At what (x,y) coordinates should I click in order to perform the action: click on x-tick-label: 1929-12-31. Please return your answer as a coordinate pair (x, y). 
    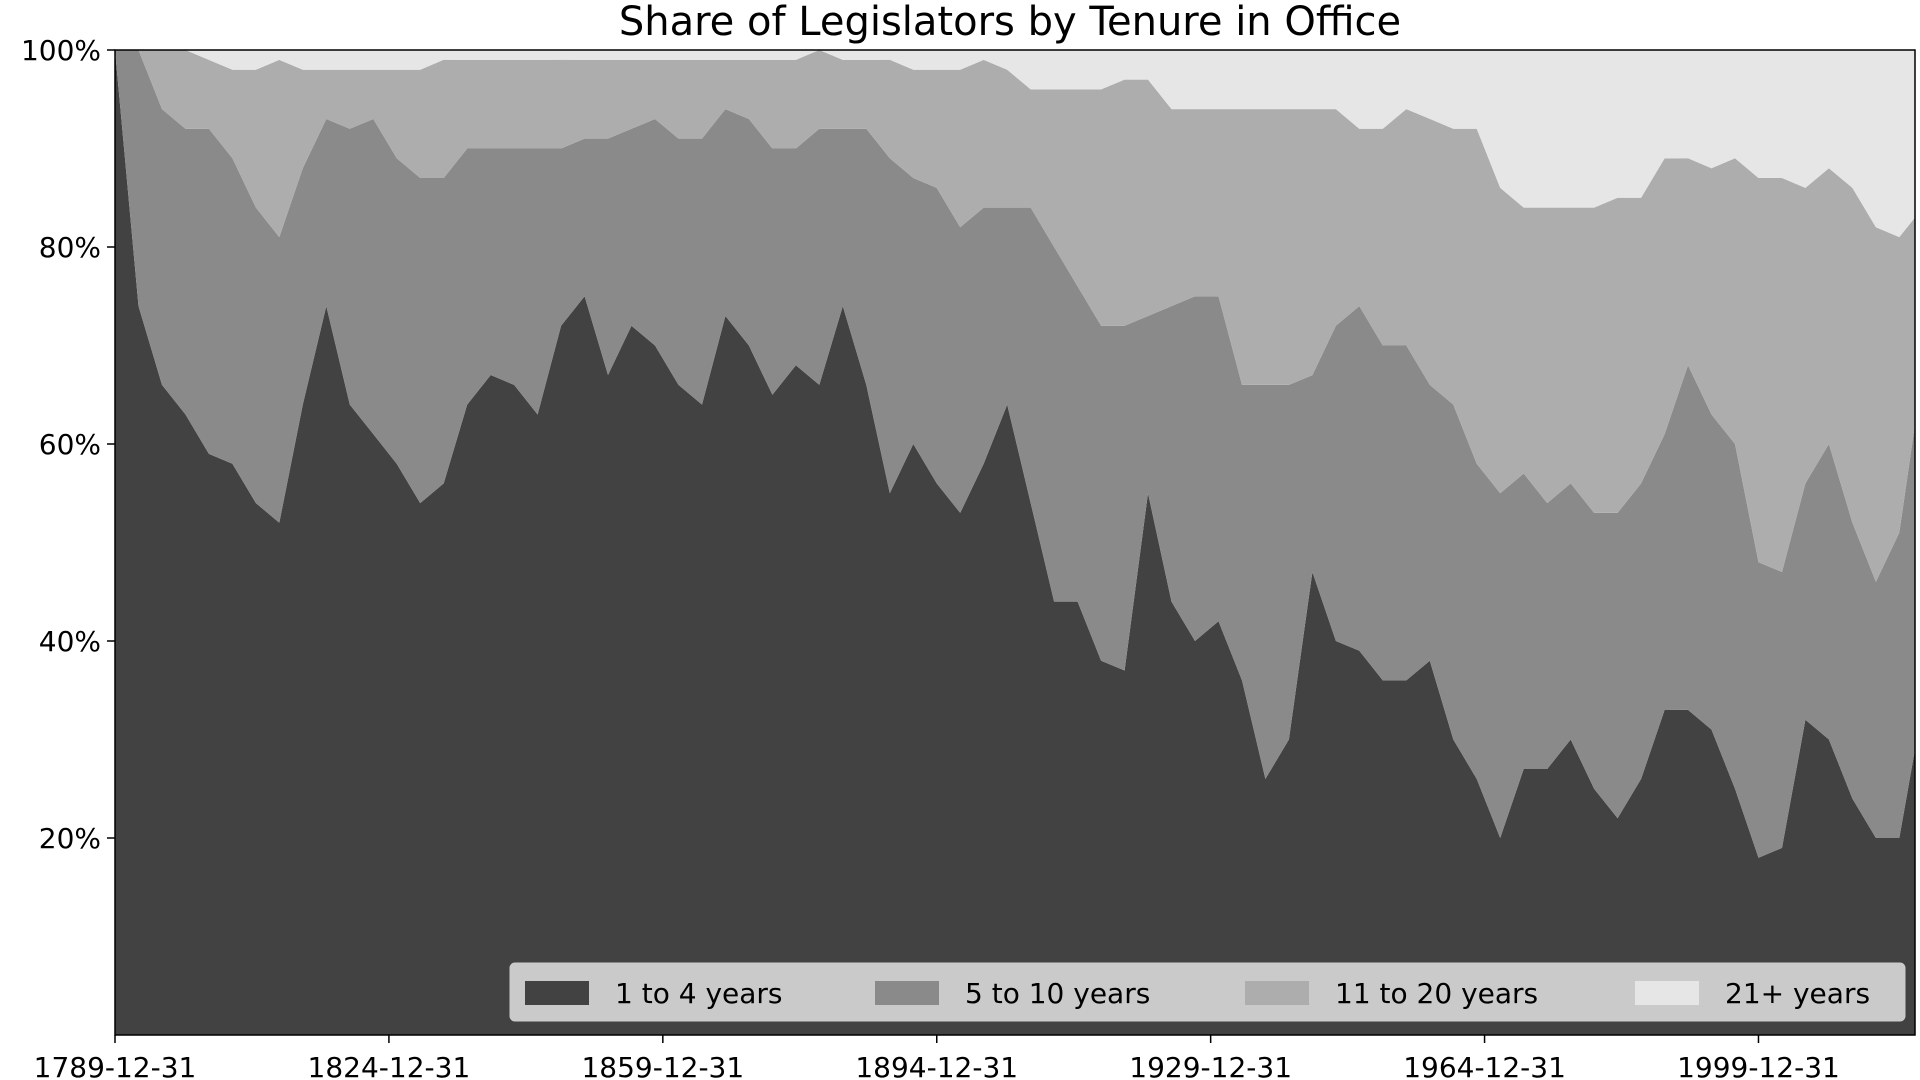
    Looking at the image, I should click on (1210, 1065).